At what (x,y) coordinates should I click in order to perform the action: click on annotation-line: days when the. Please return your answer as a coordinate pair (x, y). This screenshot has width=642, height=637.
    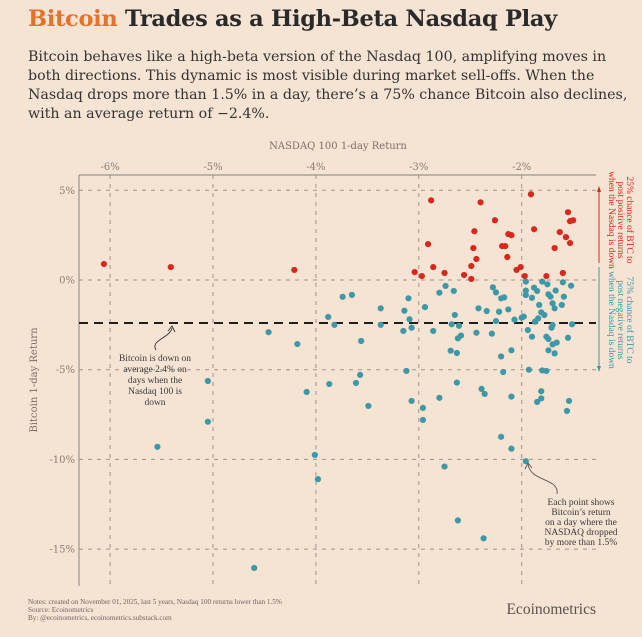
    Looking at the image, I should click on (155, 381).